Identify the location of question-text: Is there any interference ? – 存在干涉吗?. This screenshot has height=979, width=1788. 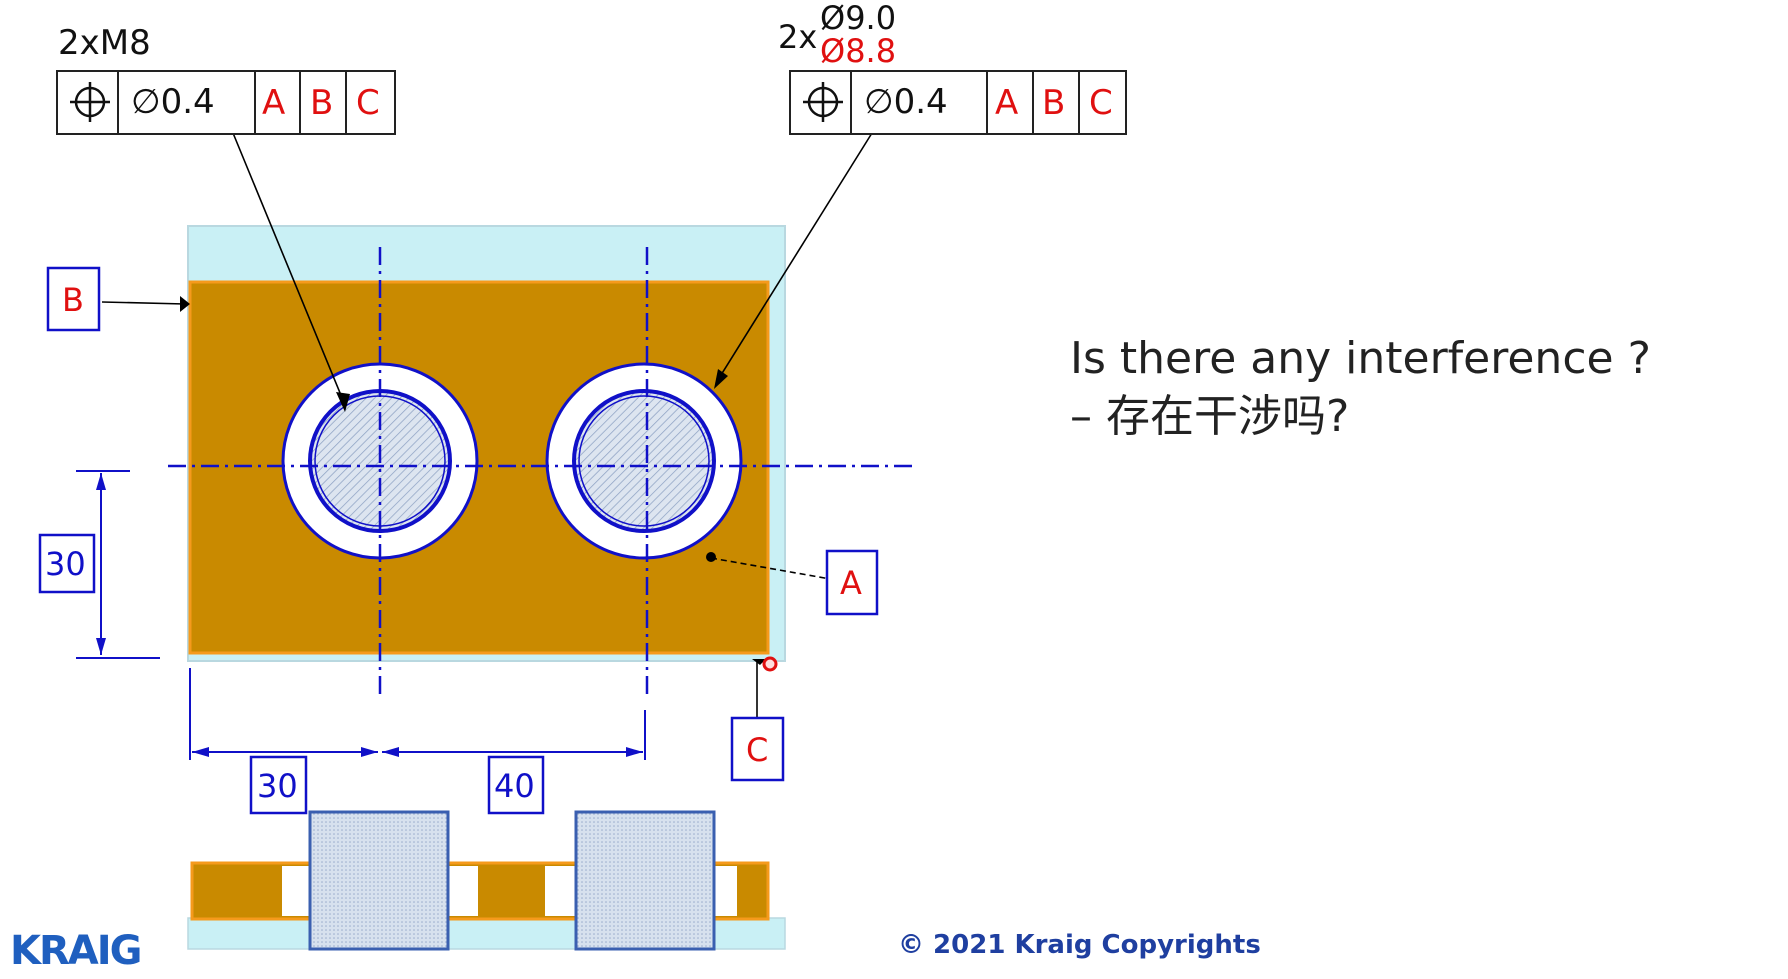
(1360, 388).